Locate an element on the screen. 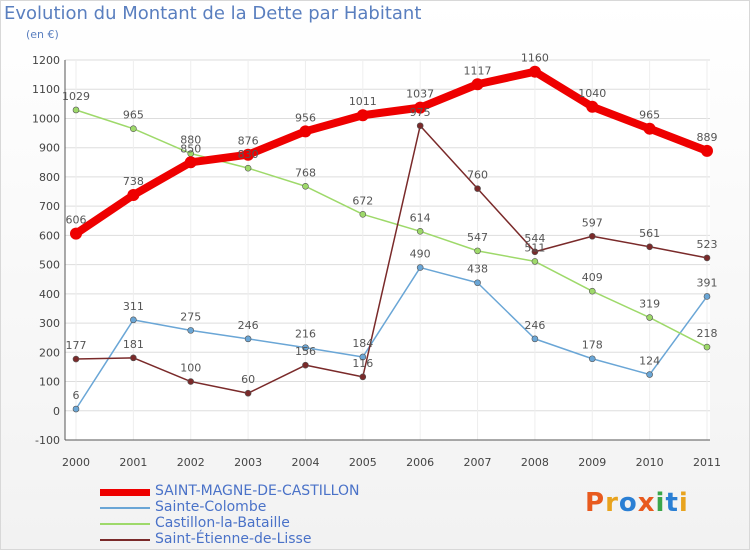 This screenshot has width=750, height=550. y-tick-label: 900 is located at coordinates (49, 148).